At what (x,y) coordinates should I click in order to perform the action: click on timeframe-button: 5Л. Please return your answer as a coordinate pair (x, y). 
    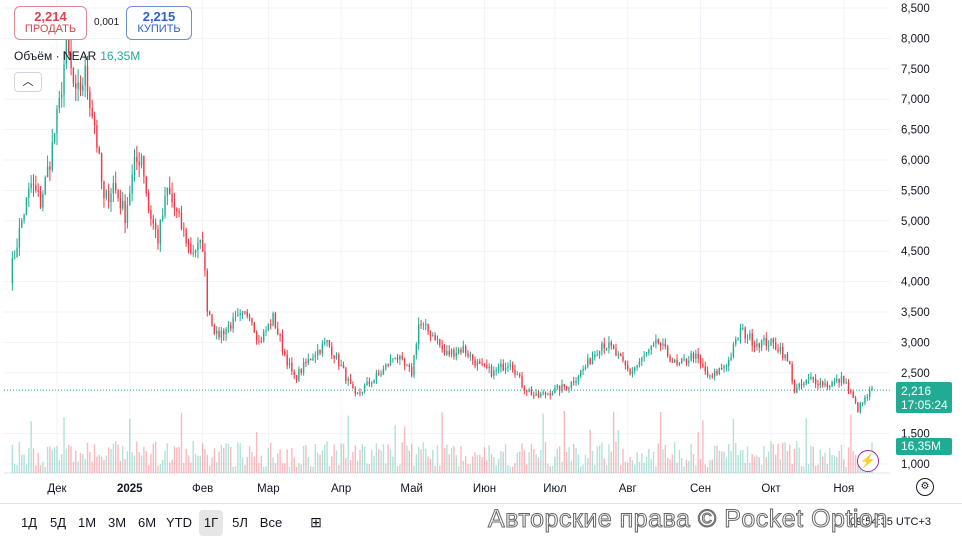
    Looking at the image, I should click on (240, 522).